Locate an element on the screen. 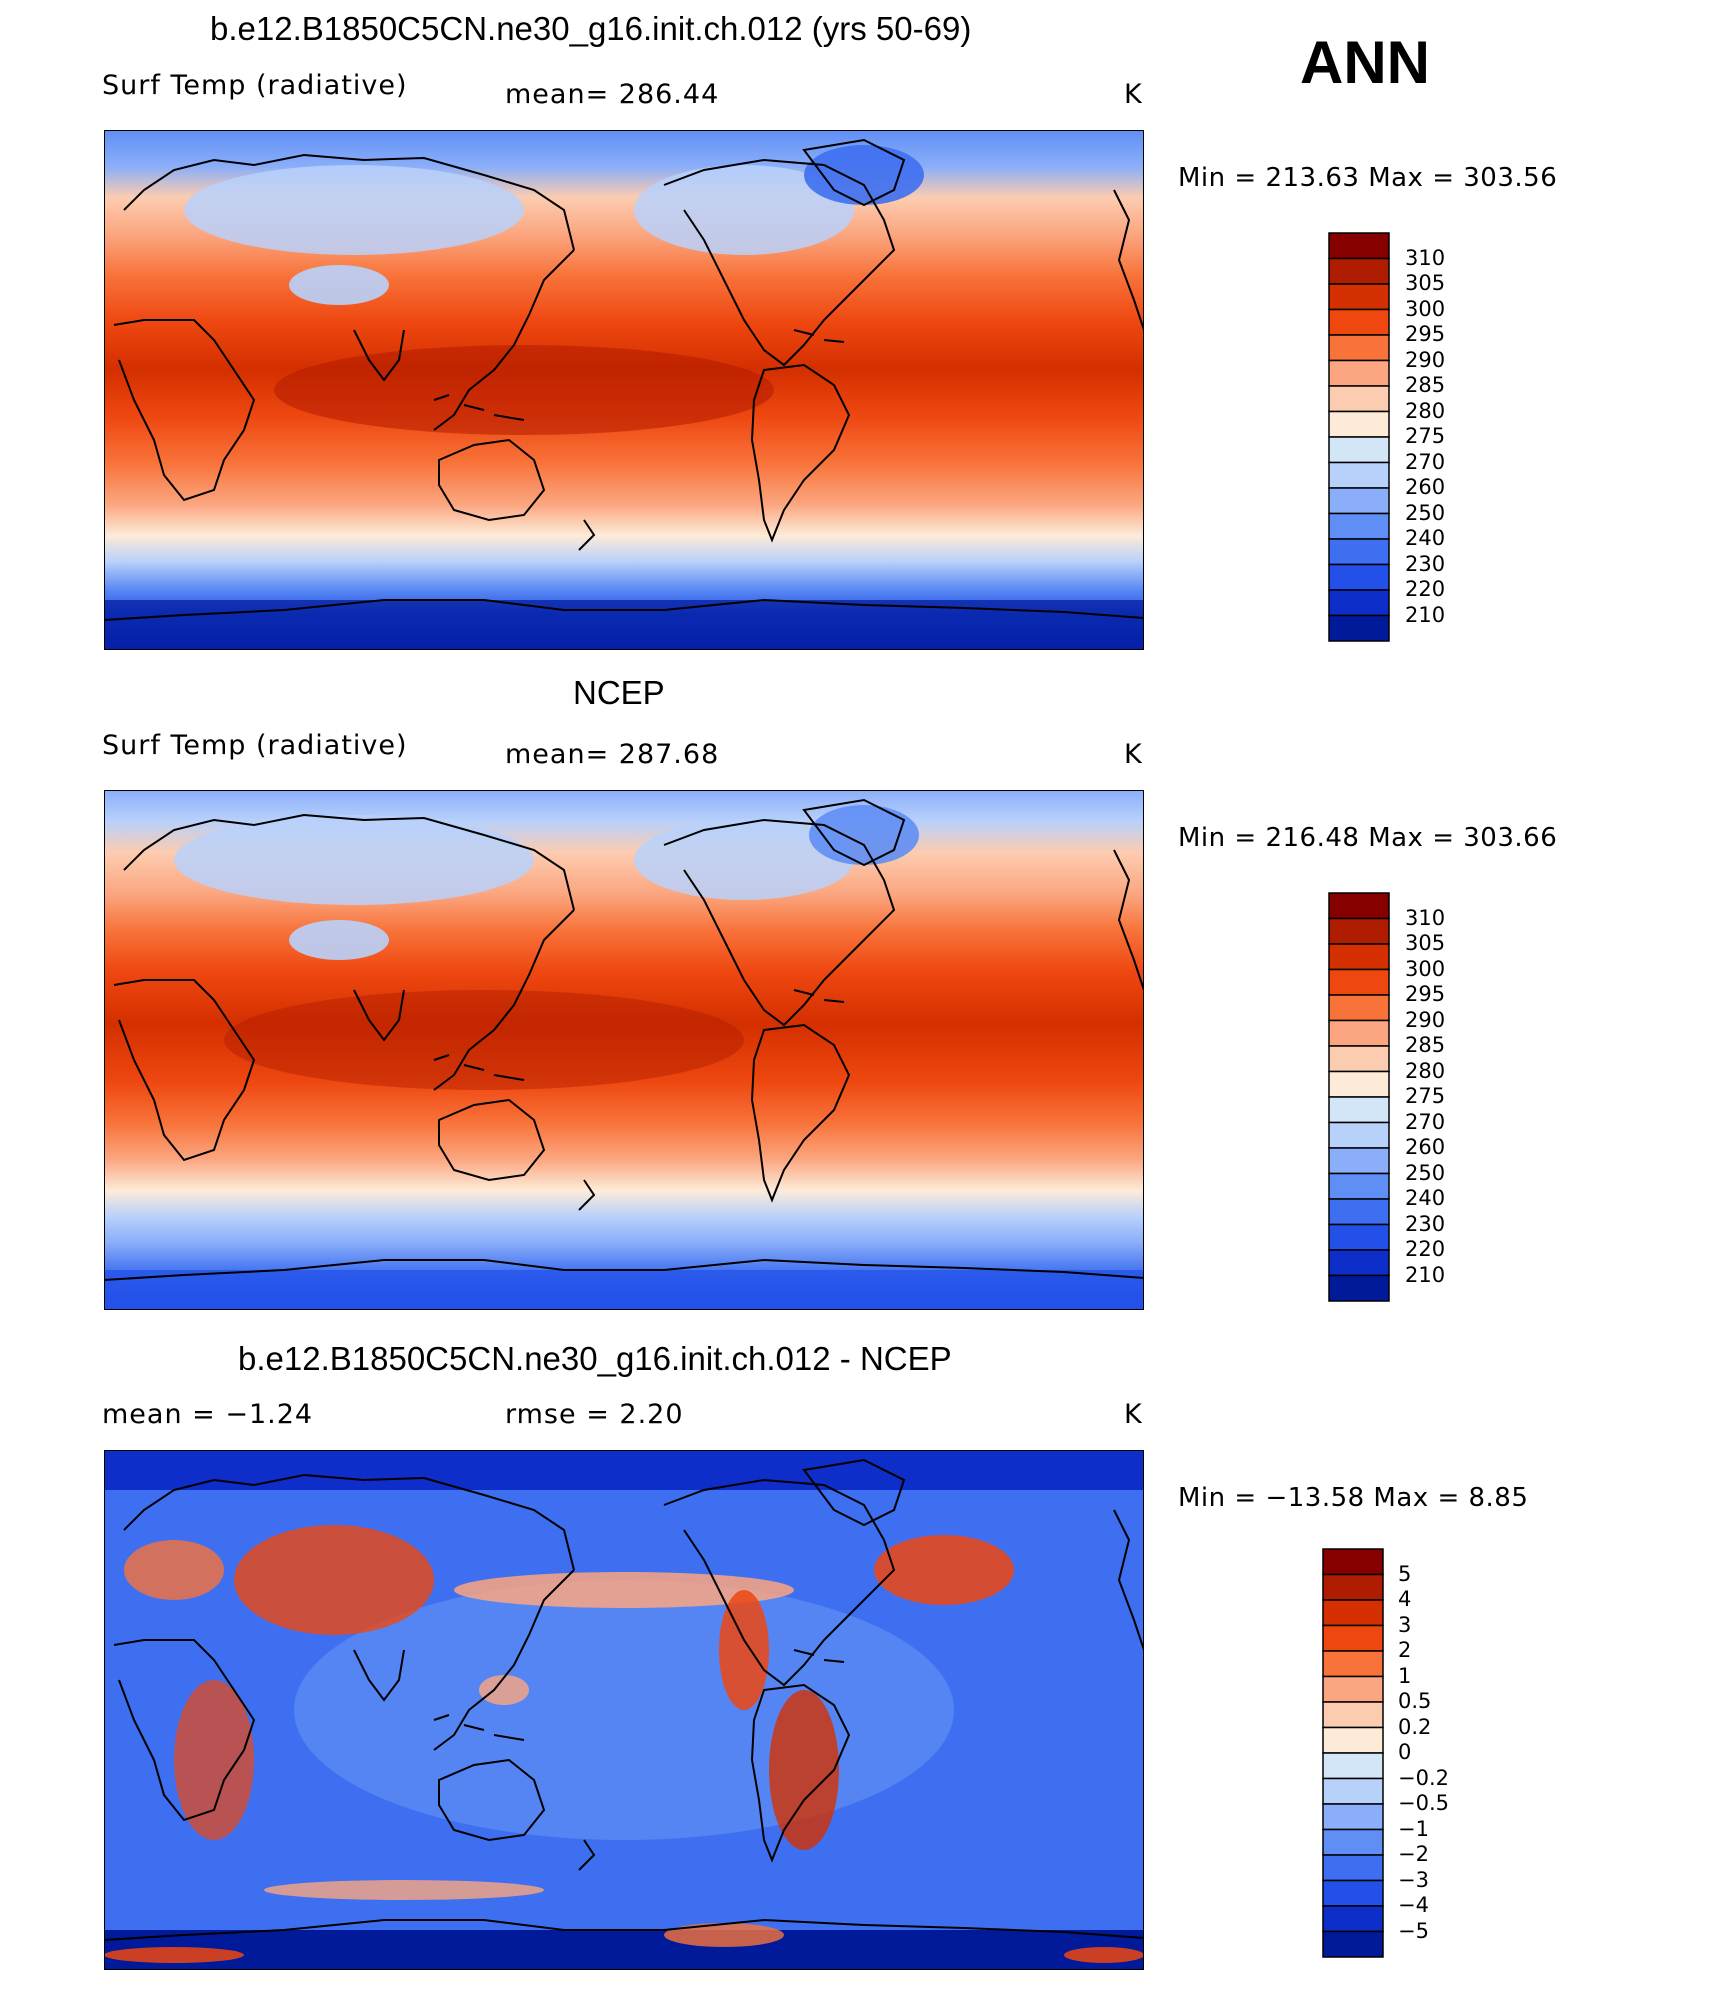 The width and height of the screenshot is (1710, 1991). panel2-mean-label: mean= 287.68 is located at coordinates (612, 754).